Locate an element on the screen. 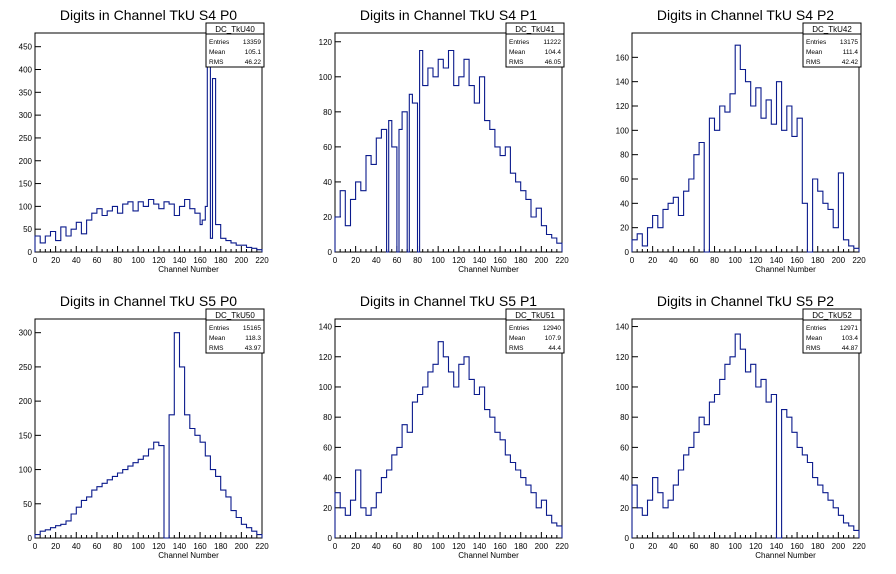 The height and width of the screenshot is (574, 896). stats-entries-value: 13175 is located at coordinates (849, 42).